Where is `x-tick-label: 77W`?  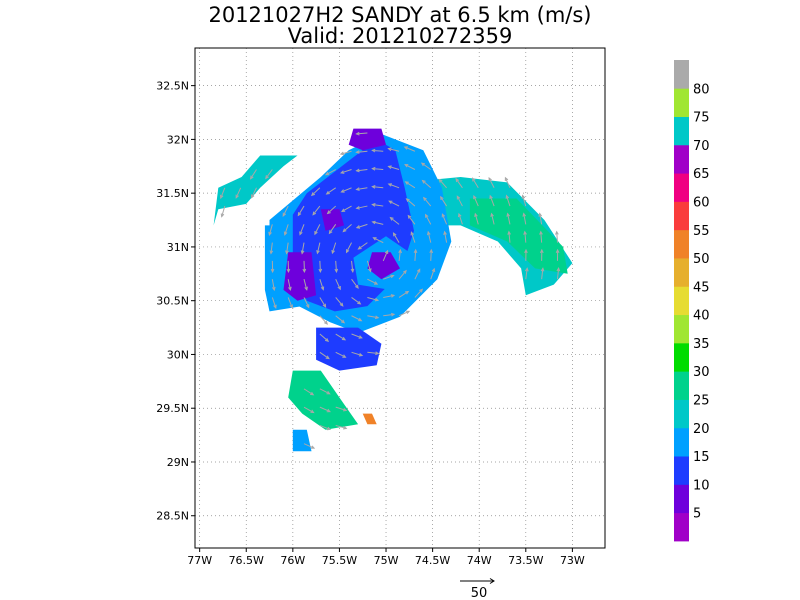 x-tick-label: 77W is located at coordinates (199, 560).